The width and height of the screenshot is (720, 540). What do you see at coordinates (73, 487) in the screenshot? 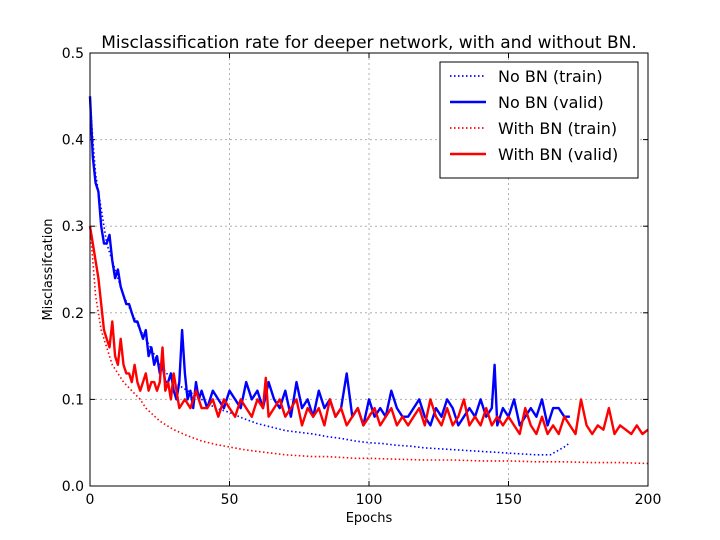
I see `y-tick-label: 0.0` at bounding box center [73, 487].